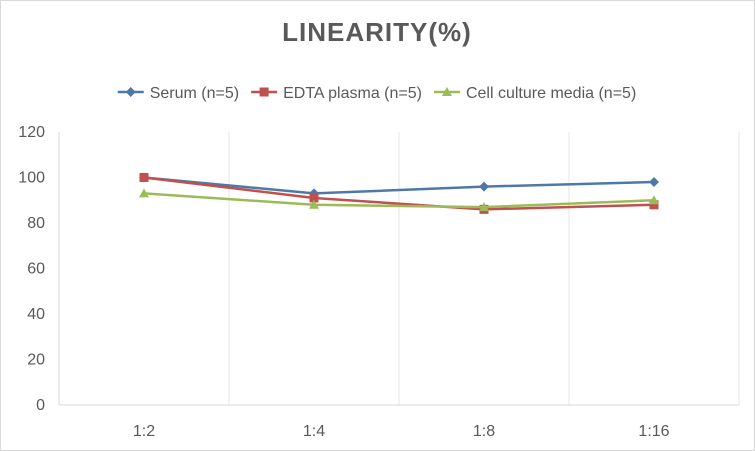 This screenshot has width=755, height=451. I want to click on legend-label: Cell culture media (n=5), so click(551, 93).